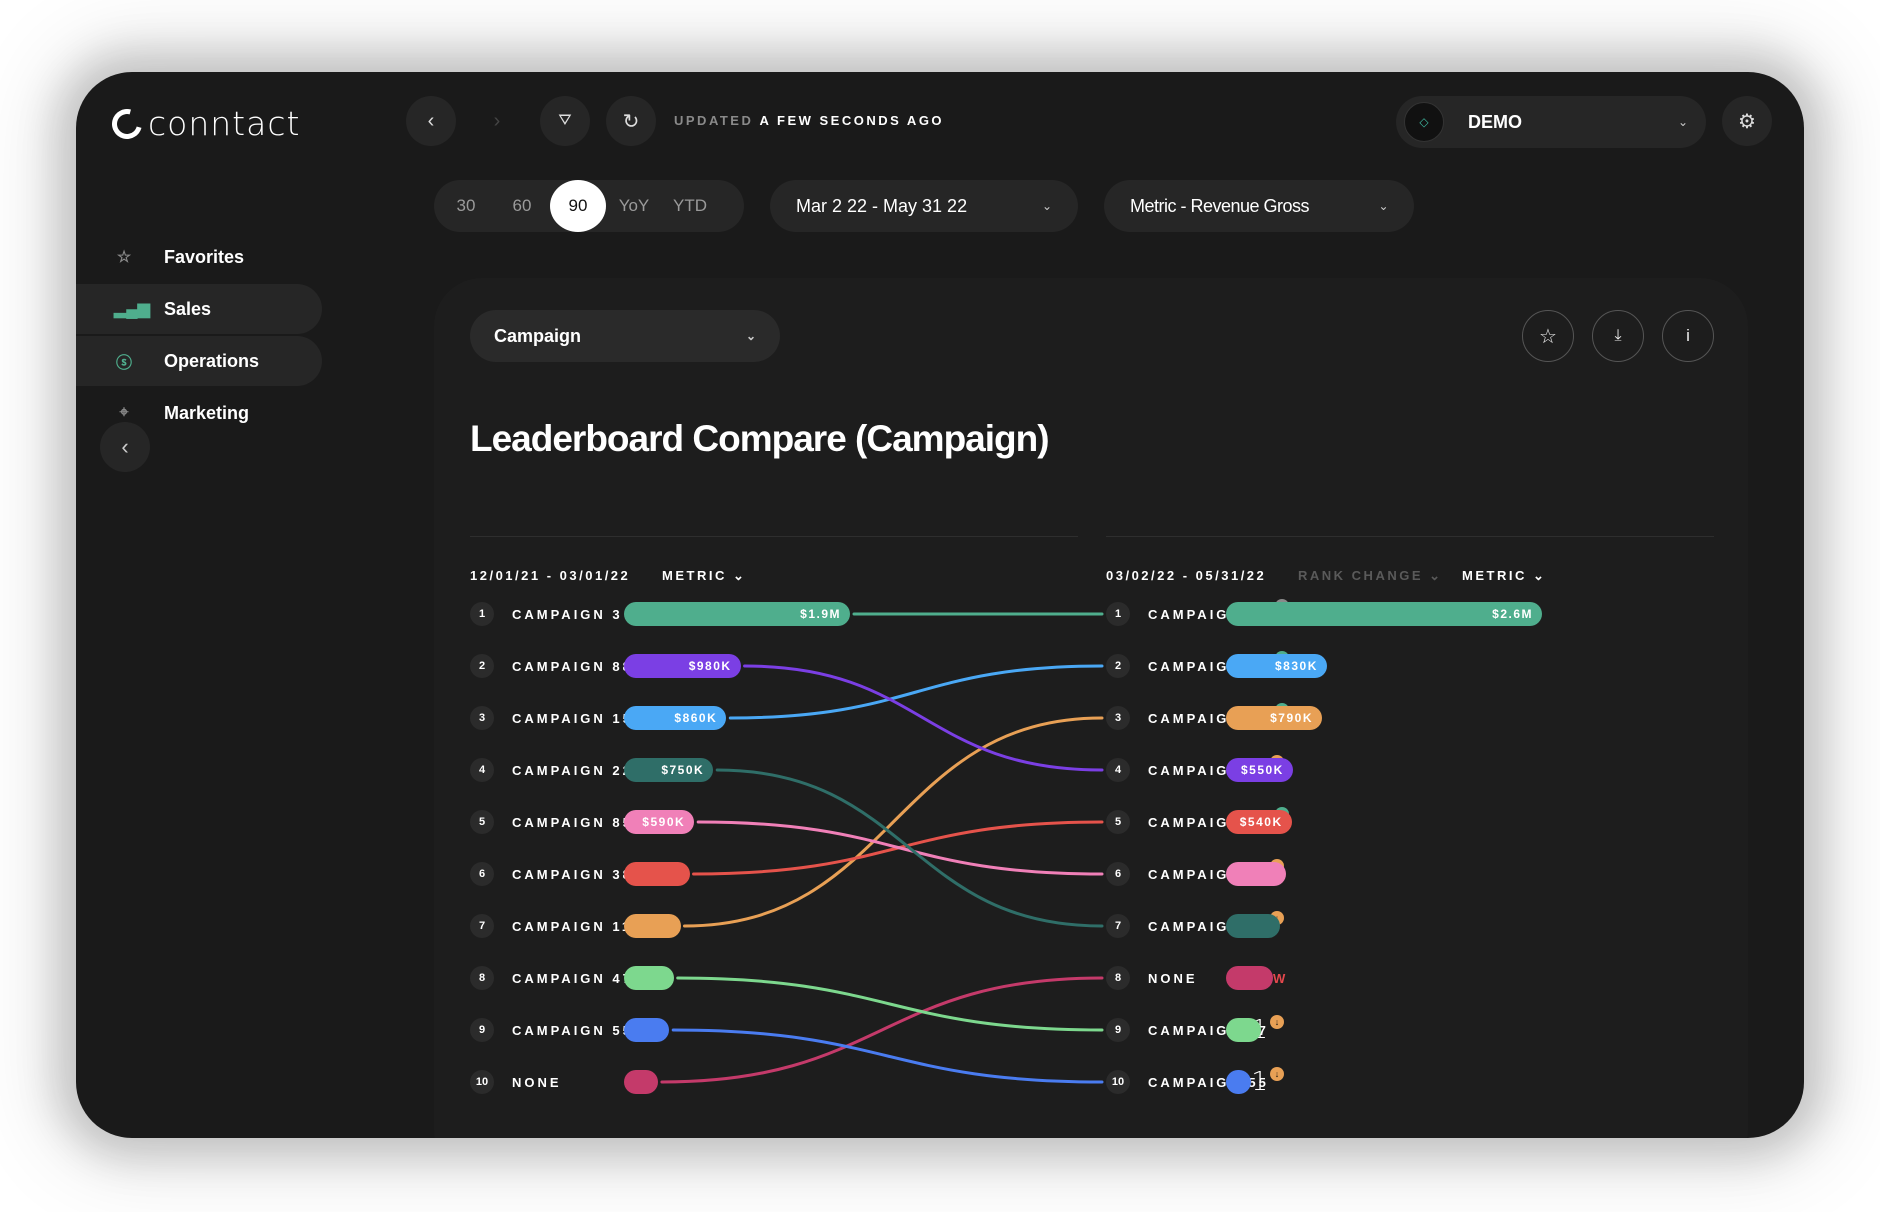 Image resolution: width=1880 pixels, height=1212 pixels. Describe the element at coordinates (1118, 978) in the screenshot. I see `rank-badge: 8` at that location.